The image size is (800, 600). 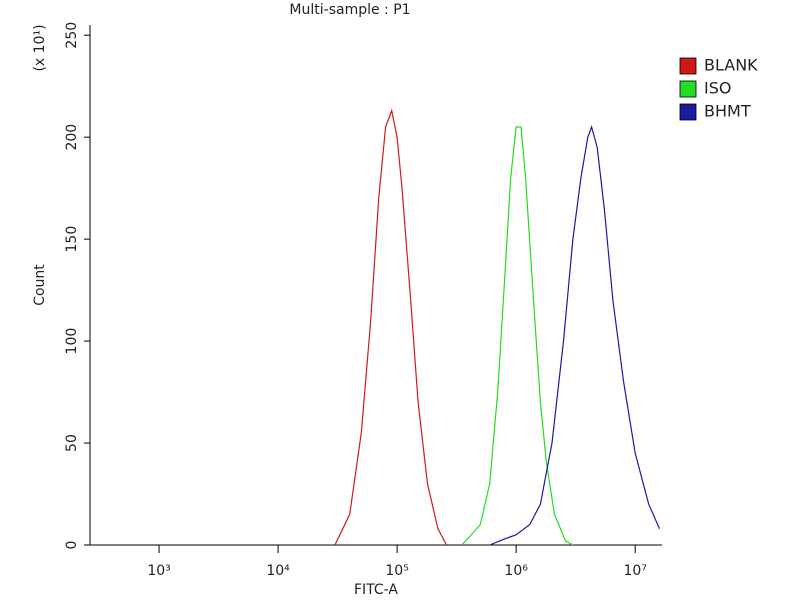 What do you see at coordinates (40, 285) in the screenshot?
I see `y-axis-label: Count` at bounding box center [40, 285].